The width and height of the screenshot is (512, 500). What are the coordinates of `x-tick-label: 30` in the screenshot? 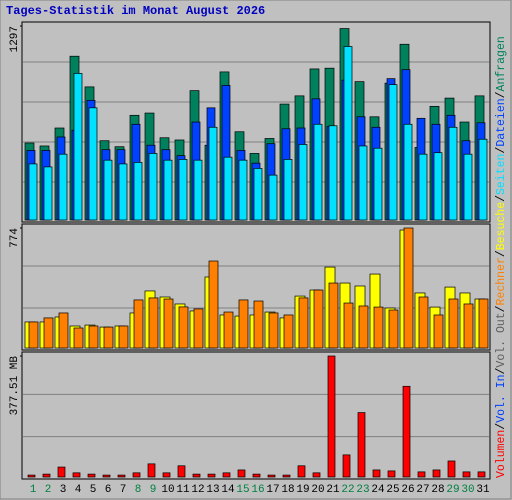 It's located at (467, 490).